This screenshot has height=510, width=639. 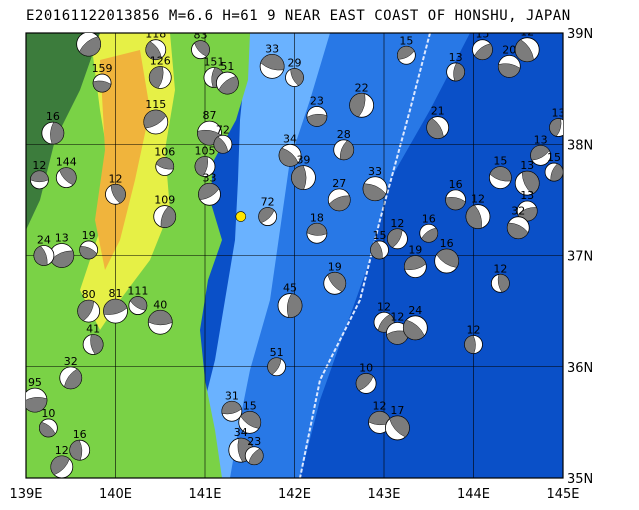 I want to click on magnitude-label: 17, so click(x=397, y=410).